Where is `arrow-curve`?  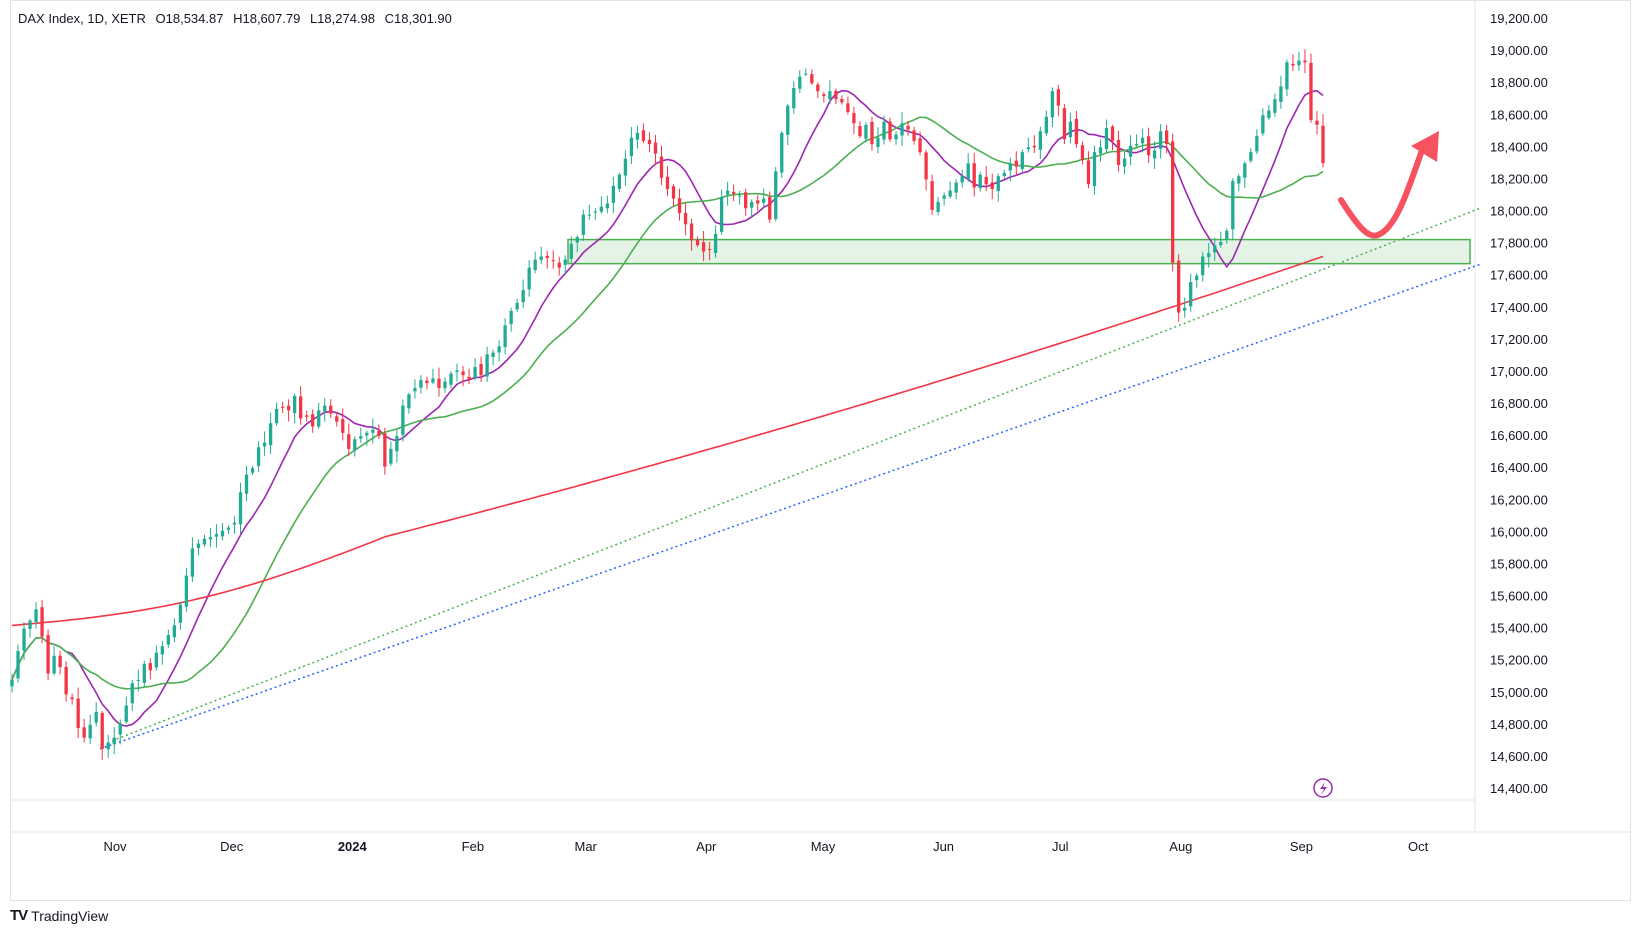 arrow-curve is located at coordinates (1381, 193).